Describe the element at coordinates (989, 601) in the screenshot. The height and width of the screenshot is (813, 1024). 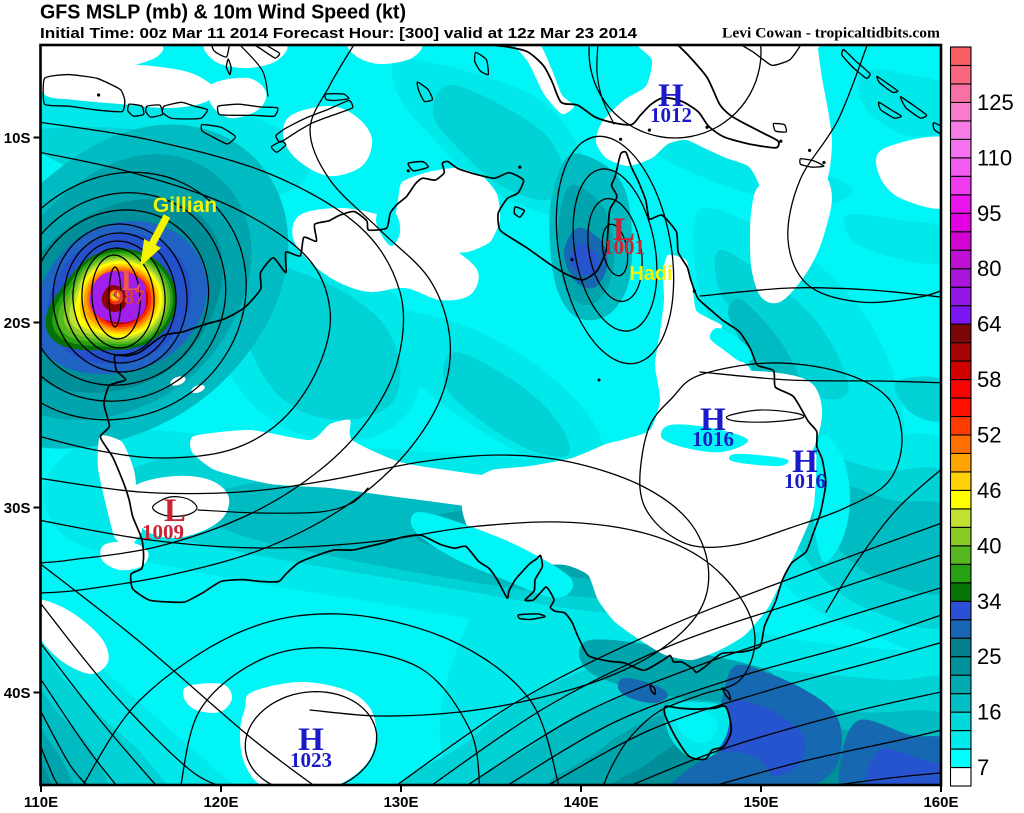
I see `svg-text: 34` at that location.